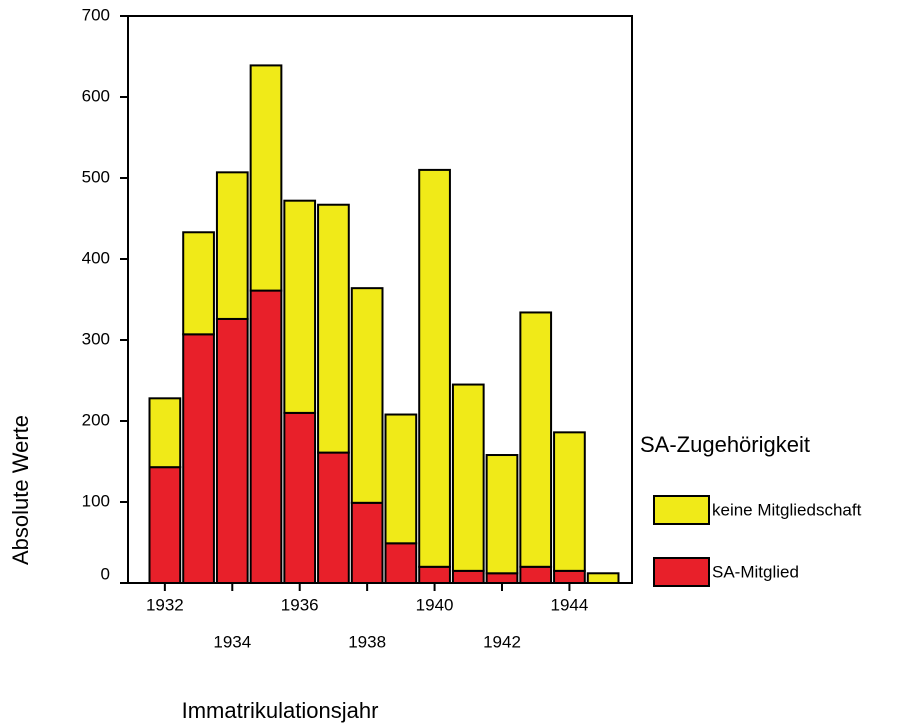  What do you see at coordinates (502, 641) in the screenshot?
I see `x-tick-label: 1942` at bounding box center [502, 641].